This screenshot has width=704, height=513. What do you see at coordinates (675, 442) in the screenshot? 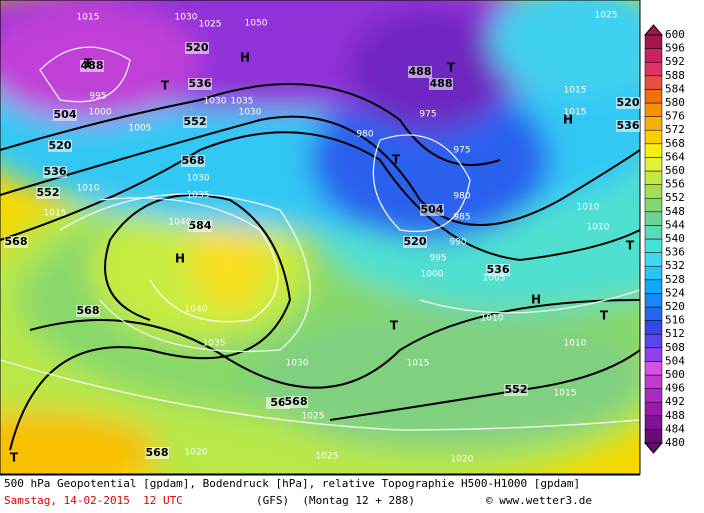
I see `colorbar-label: 480` at bounding box center [675, 442].